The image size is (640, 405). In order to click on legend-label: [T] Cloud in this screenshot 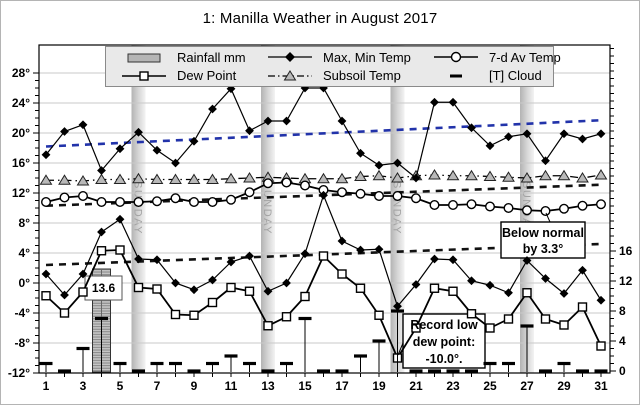, I will do `click(515, 76)`.